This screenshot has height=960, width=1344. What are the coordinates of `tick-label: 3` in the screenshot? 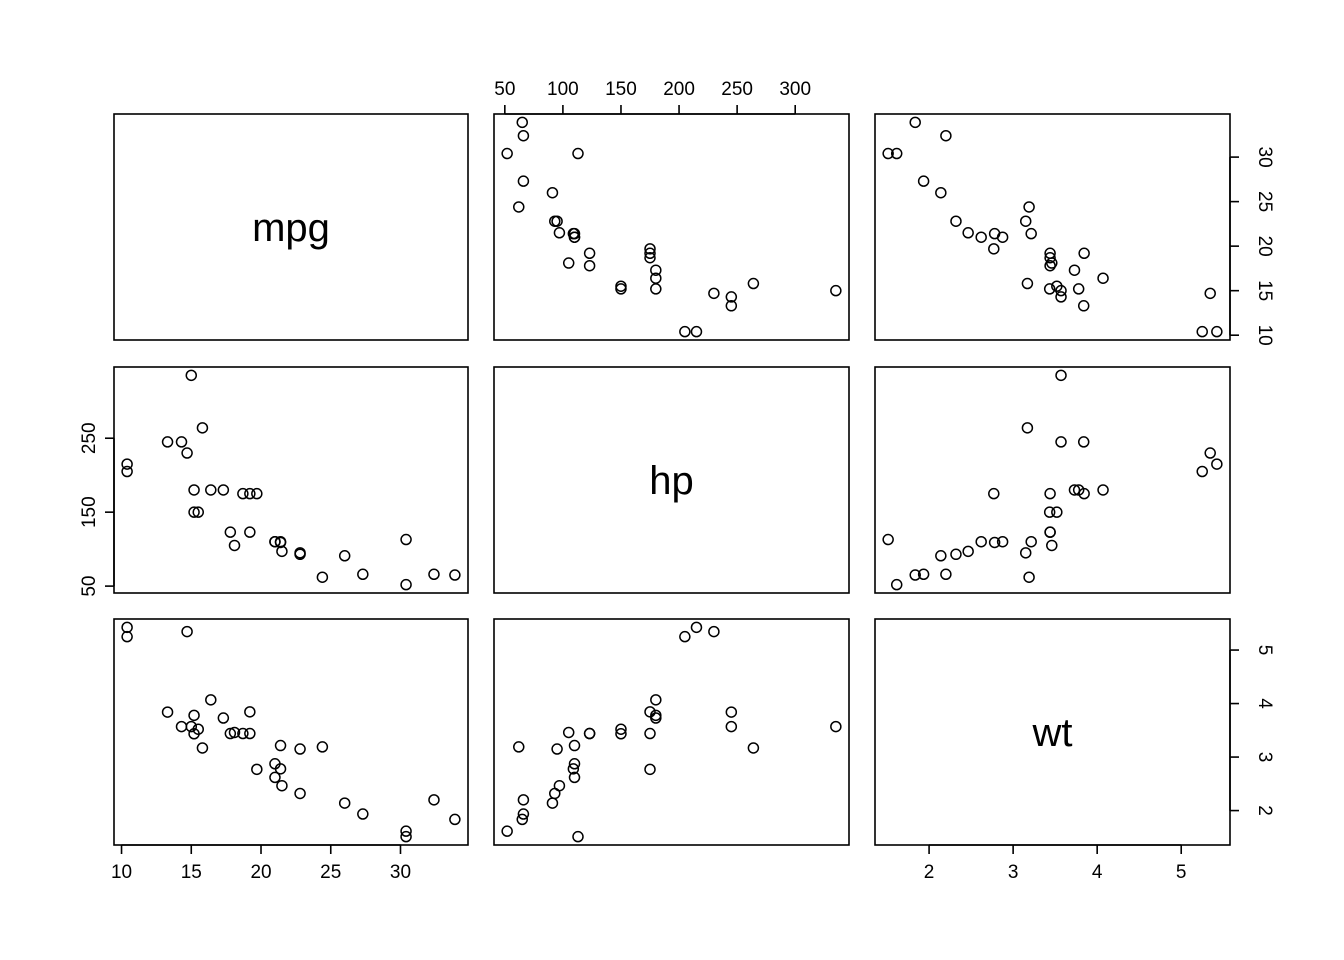 It's located at (1013, 872).